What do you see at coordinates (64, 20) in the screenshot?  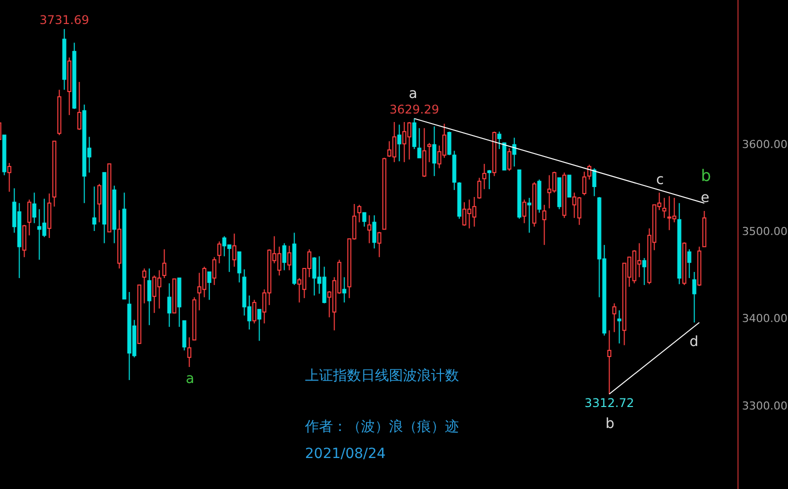 I see `annotation: 3731.69` at bounding box center [64, 20].